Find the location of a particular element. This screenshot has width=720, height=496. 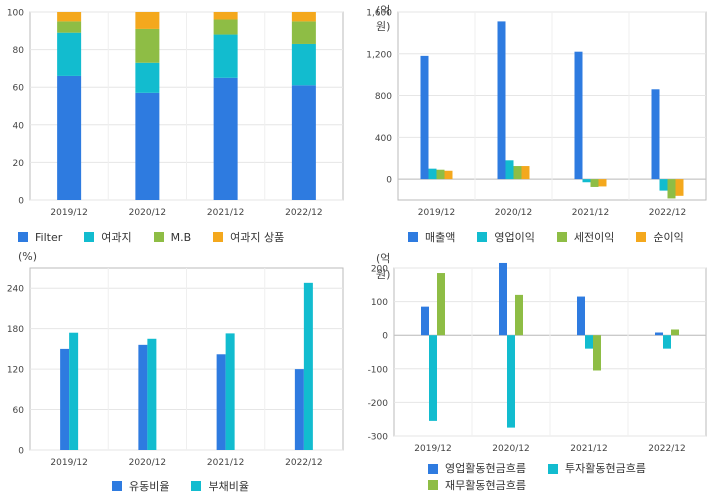

legend-item: 매출액 is located at coordinates (431, 237).